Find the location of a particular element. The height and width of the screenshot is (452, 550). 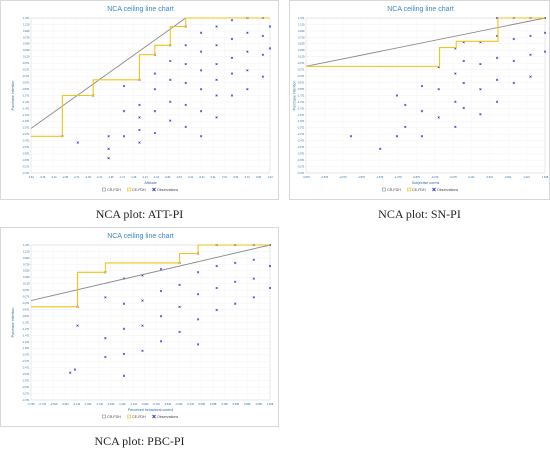

x-tick-label: -1.142 is located at coordinates (134, 404).